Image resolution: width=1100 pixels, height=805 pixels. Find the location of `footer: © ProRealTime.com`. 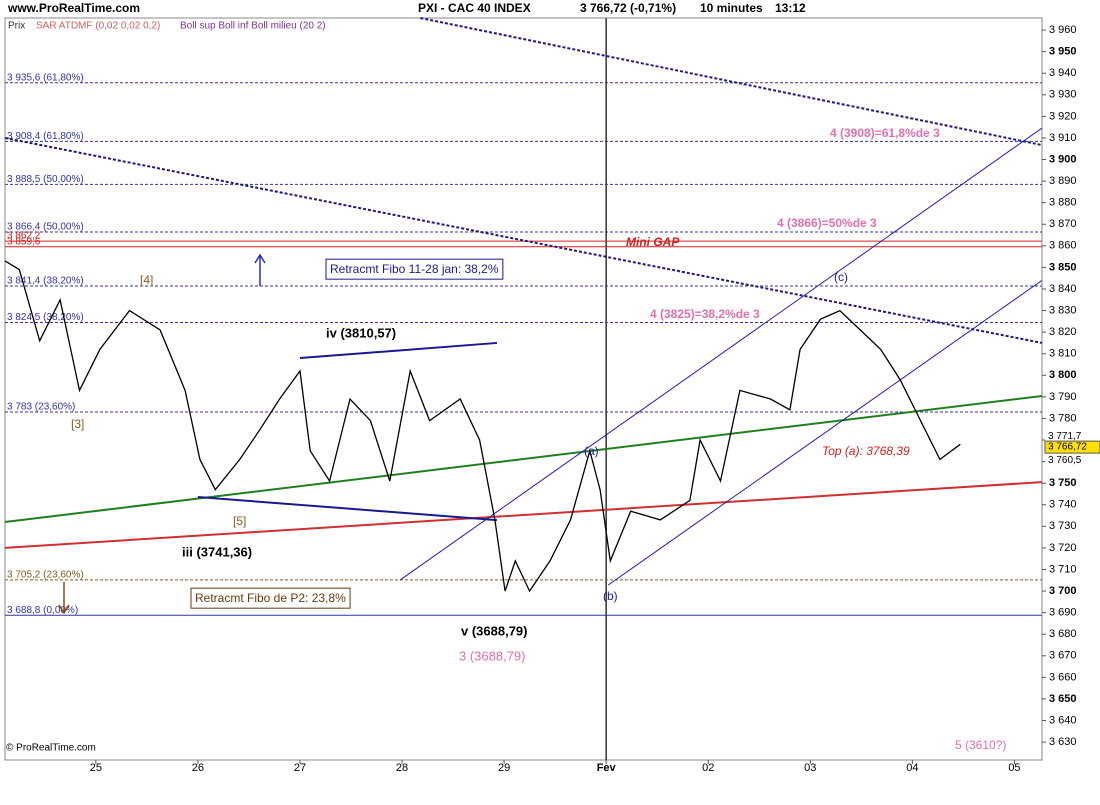

footer: © ProRealTime.com is located at coordinates (51, 748).